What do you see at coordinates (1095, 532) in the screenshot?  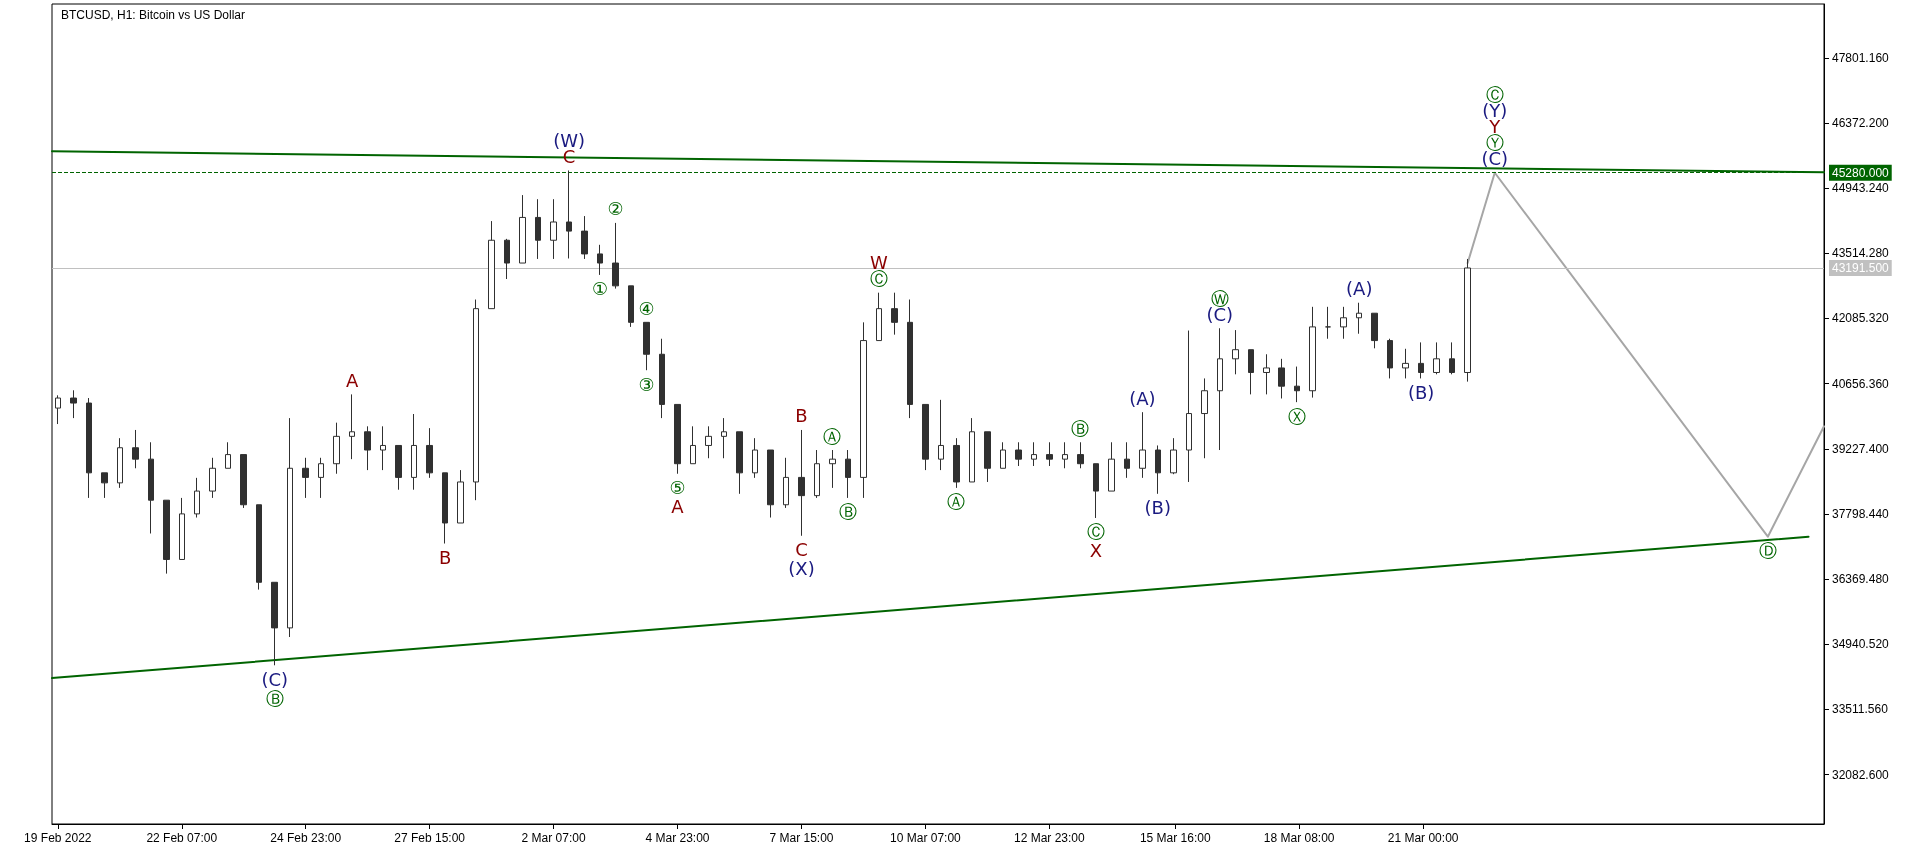 I see `annotation: Ⓒ` at bounding box center [1095, 532].